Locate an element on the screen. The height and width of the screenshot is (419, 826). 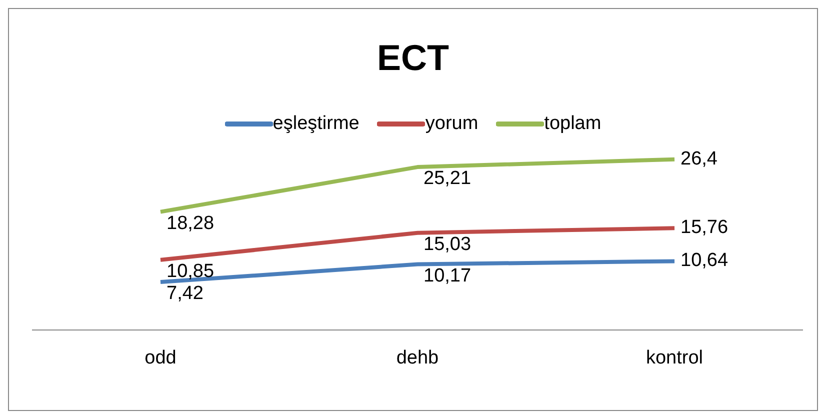
legend-label: toplam is located at coordinates (573, 124).